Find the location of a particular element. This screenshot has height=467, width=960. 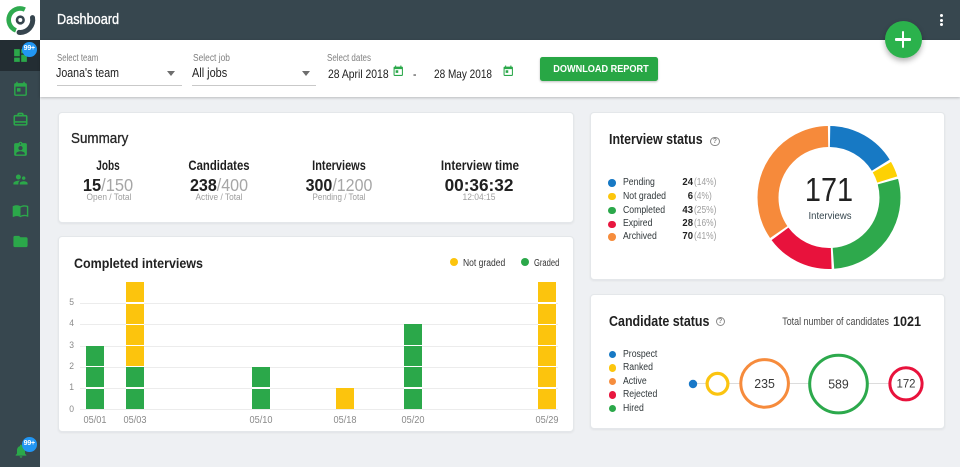

svg-text: 235 is located at coordinates (764, 383).